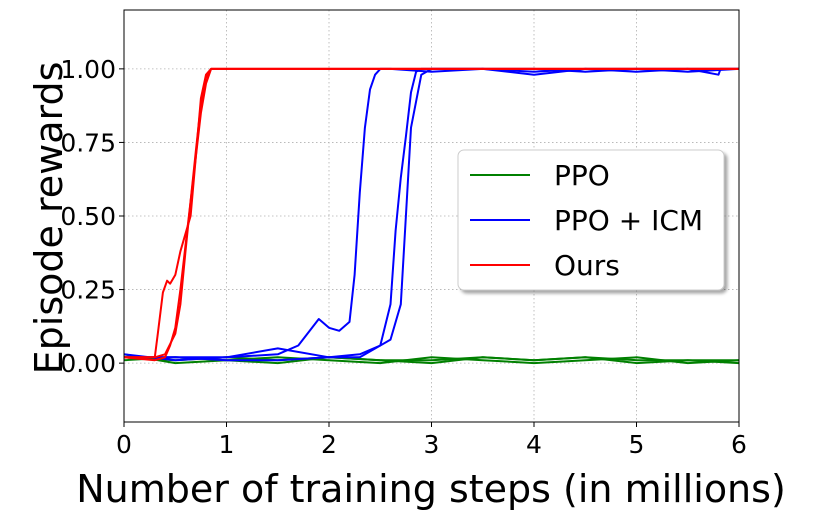  I want to click on legend-label-ours: Ours, so click(587, 265).